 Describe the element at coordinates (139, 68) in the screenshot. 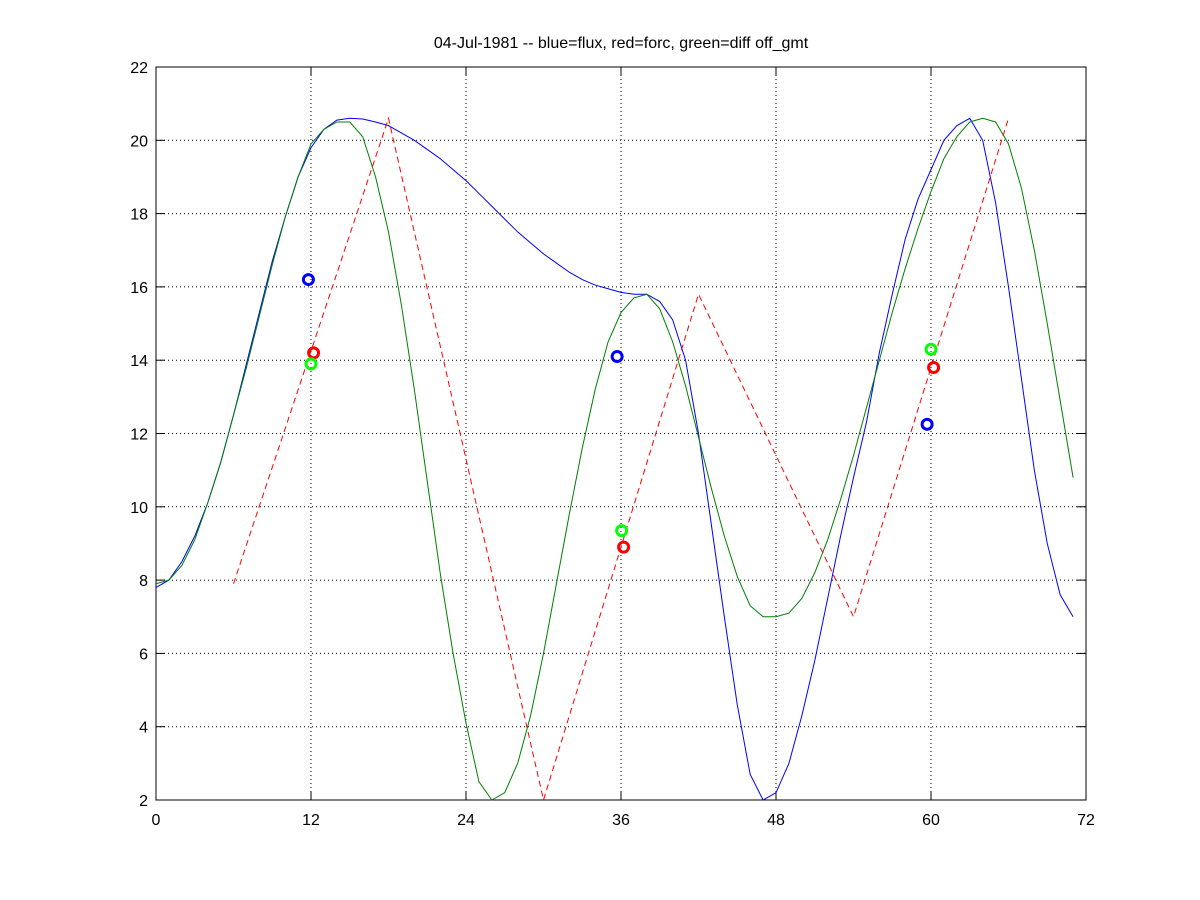

I see `y-tick-label: 22` at that location.